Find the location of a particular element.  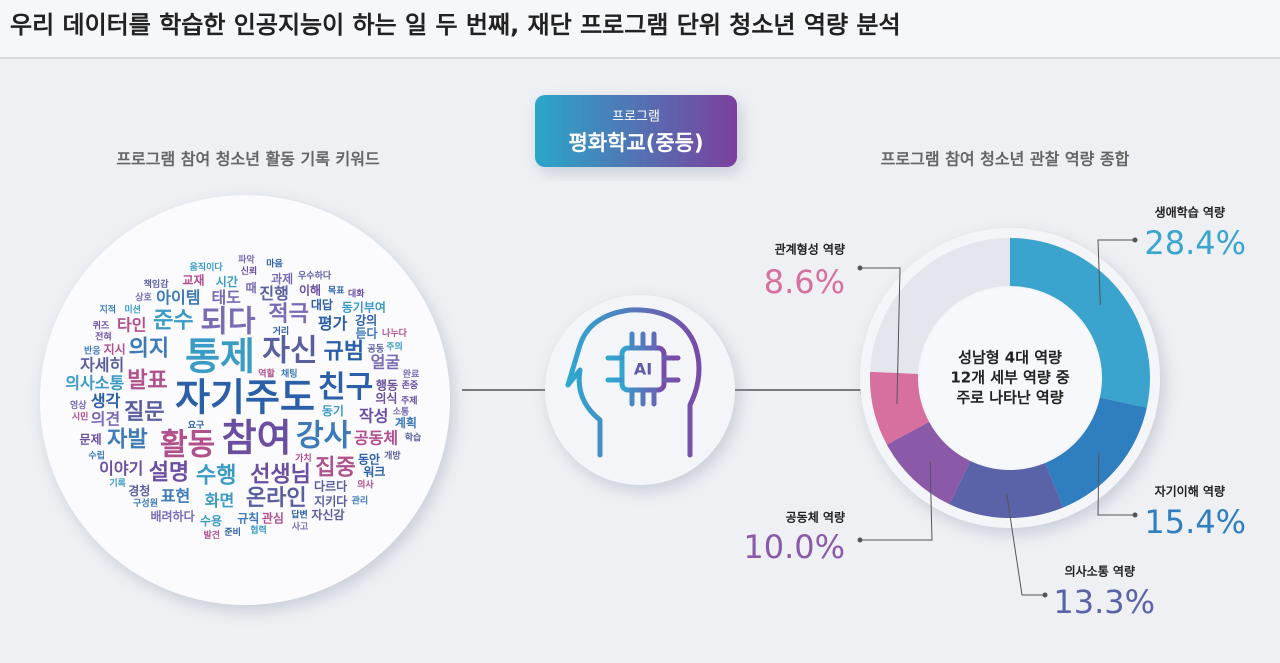

keyword: 거리 is located at coordinates (281, 331).